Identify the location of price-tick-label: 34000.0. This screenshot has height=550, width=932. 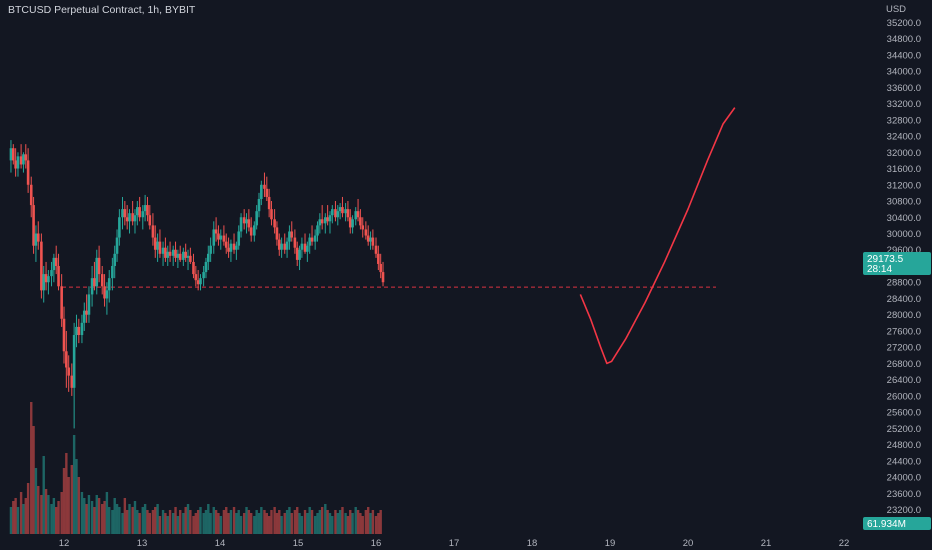
(904, 72).